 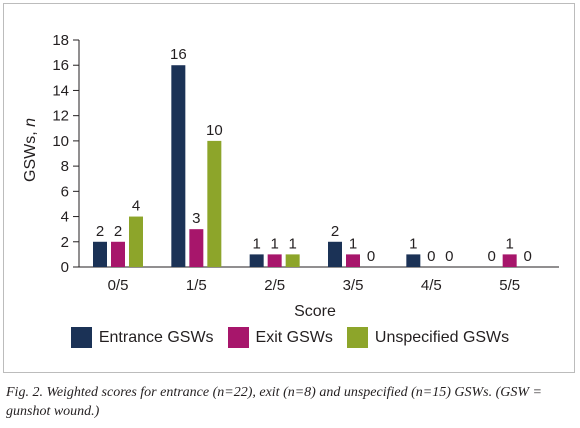 I want to click on legend-item-entrance: Entrance GSWs, so click(x=142, y=337).